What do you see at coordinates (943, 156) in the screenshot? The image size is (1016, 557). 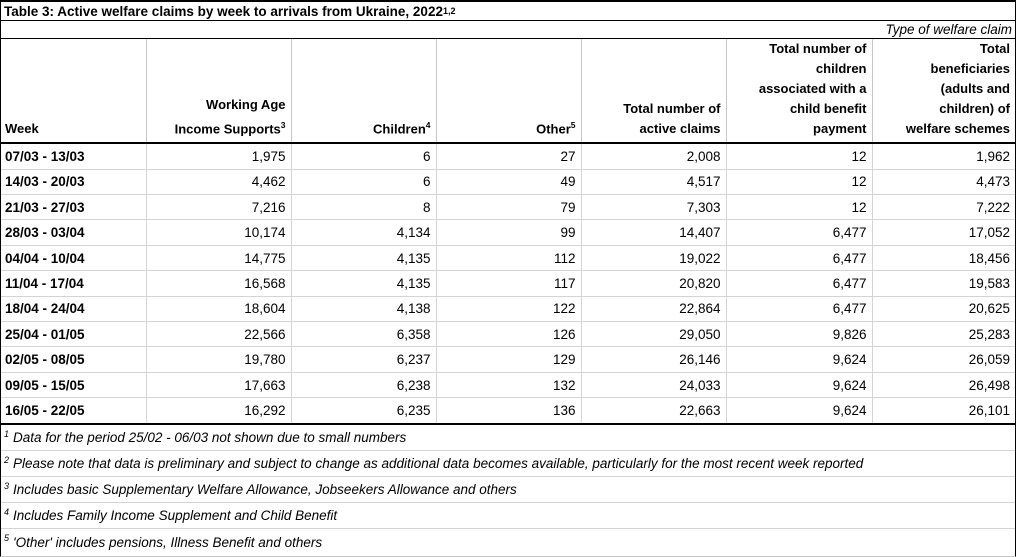 I see `value-cell-total-beneficiaries: 1,962` at bounding box center [943, 156].